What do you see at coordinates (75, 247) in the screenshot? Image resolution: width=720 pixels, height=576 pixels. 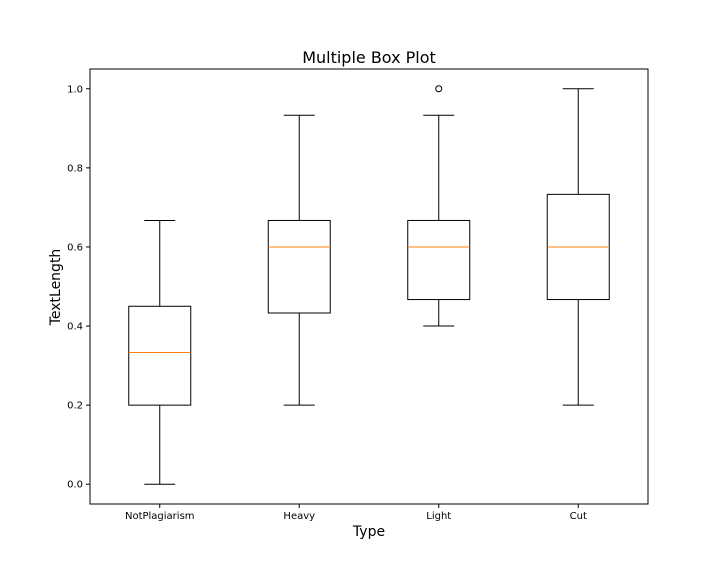 I see `y-tick-label: 0.6` at bounding box center [75, 247].